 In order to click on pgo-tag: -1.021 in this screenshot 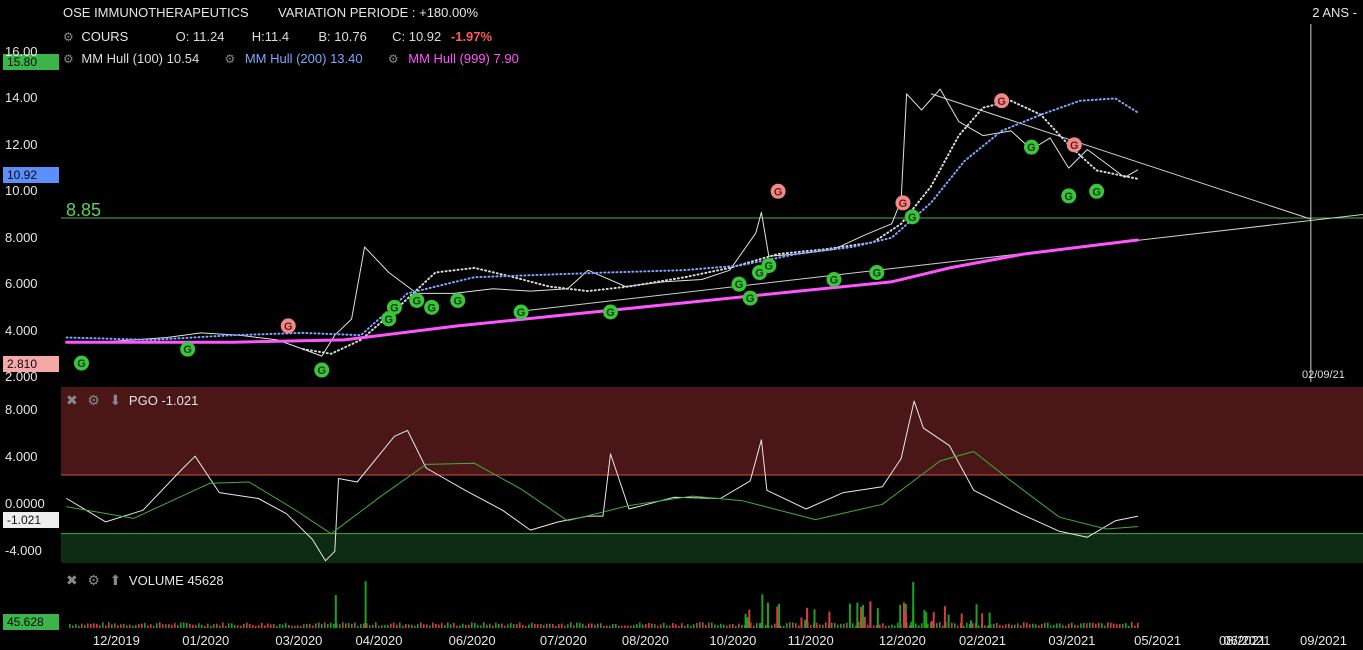, I will do `click(31, 520)`.